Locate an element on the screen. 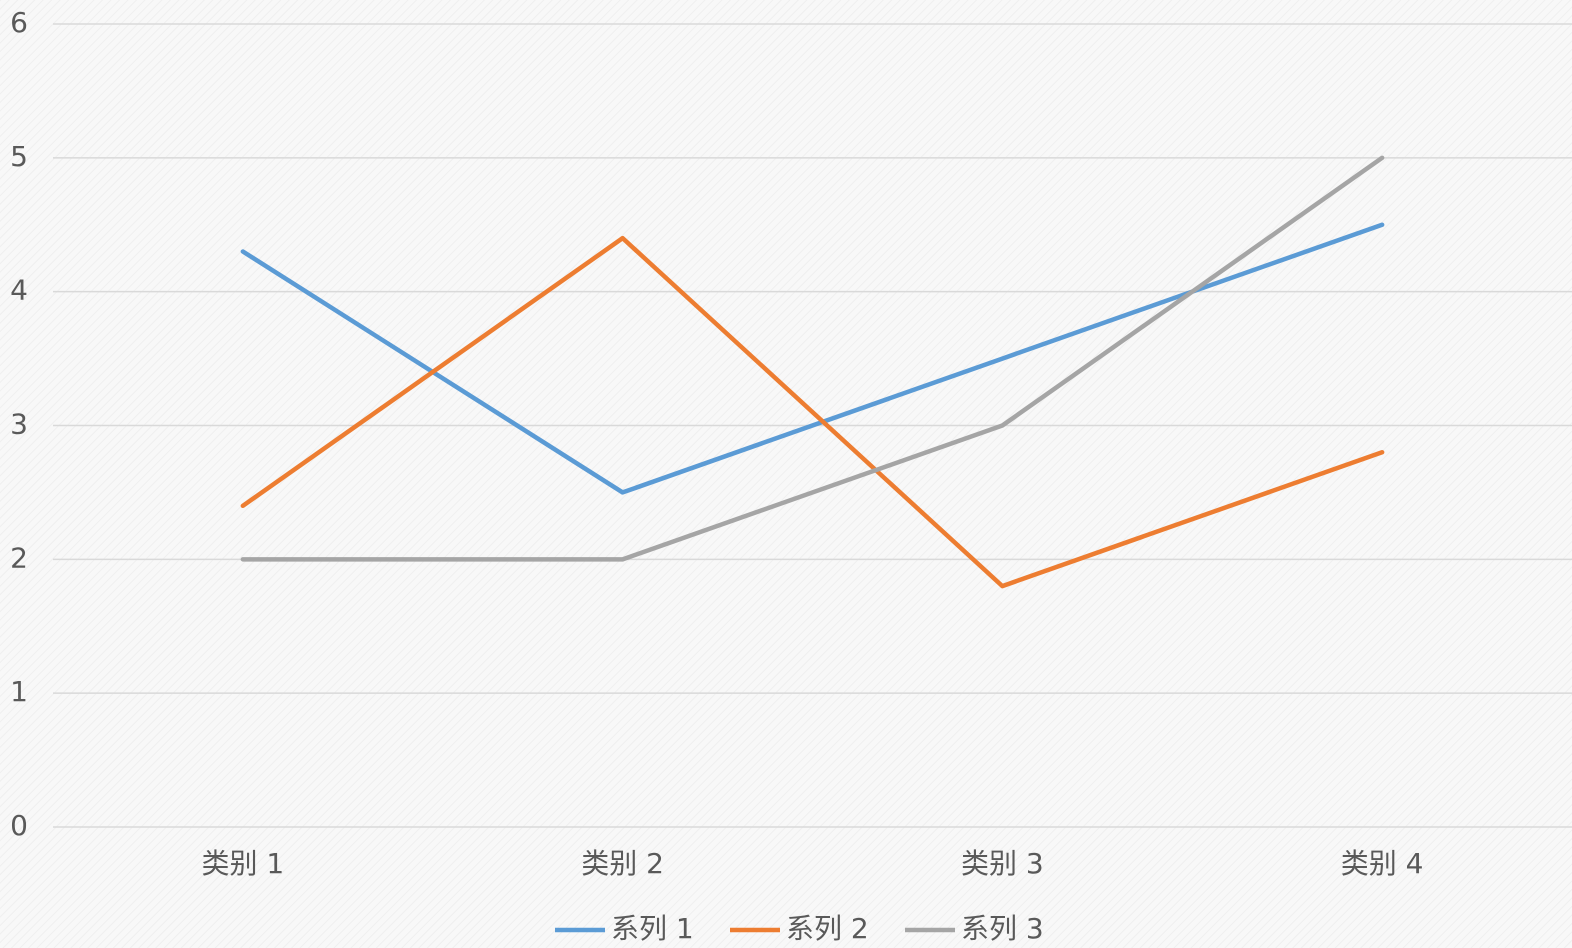 Image resolution: width=1572 pixels, height=948 pixels. legend-label: 系列 3 is located at coordinates (1002, 928).